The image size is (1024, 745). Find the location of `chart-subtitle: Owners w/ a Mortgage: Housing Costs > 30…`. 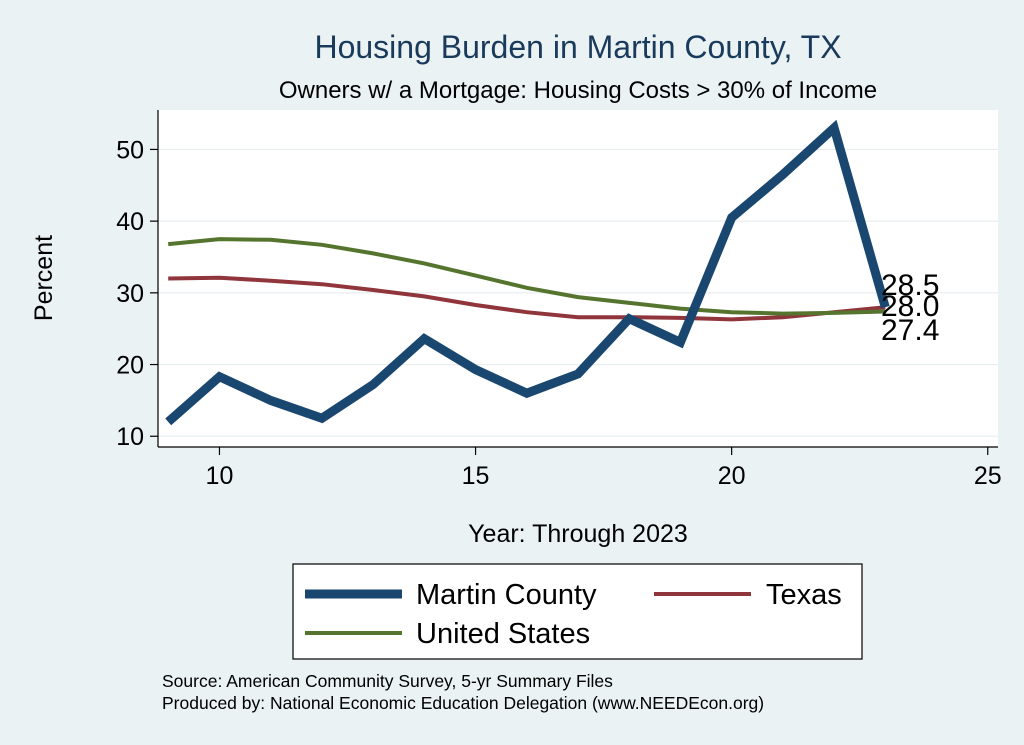

chart-subtitle: Owners w/ a Mortgage: Housing Costs > 30… is located at coordinates (578, 90).